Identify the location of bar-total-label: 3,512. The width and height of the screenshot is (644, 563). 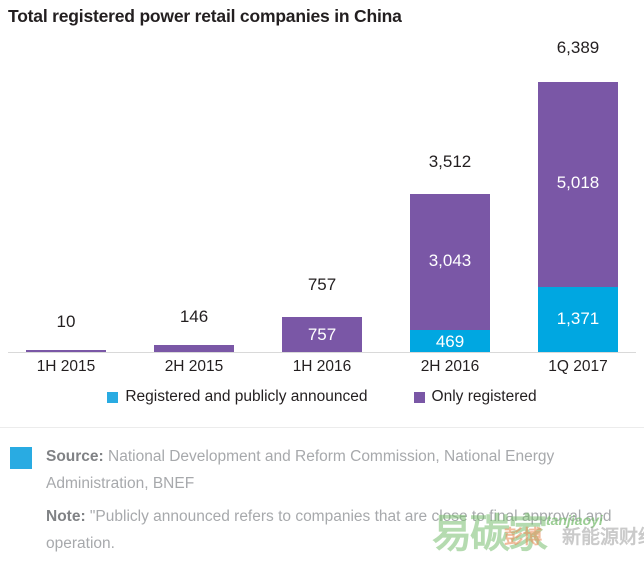
(450, 161).